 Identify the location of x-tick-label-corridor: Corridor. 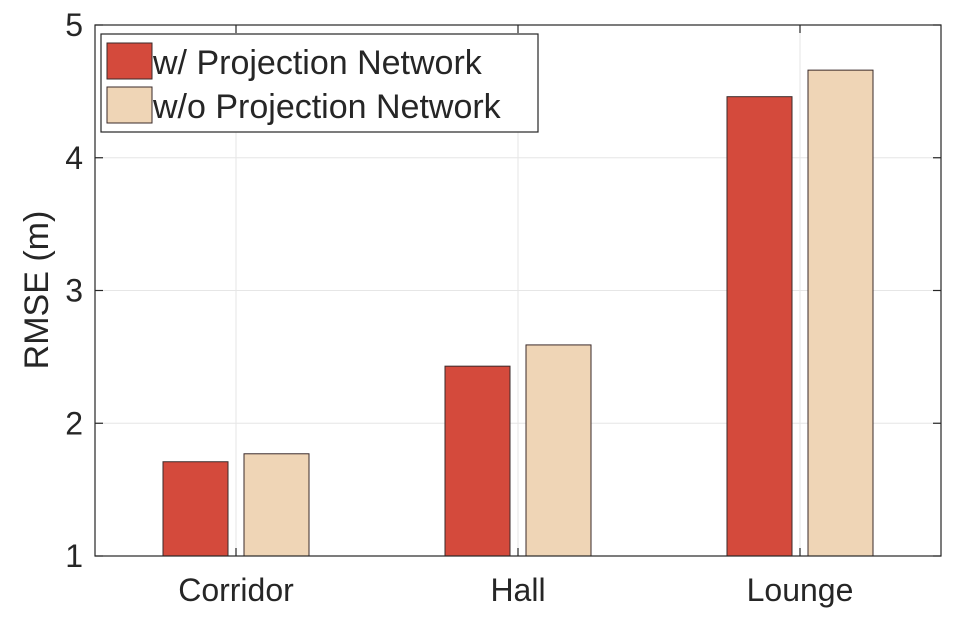
(236, 590).